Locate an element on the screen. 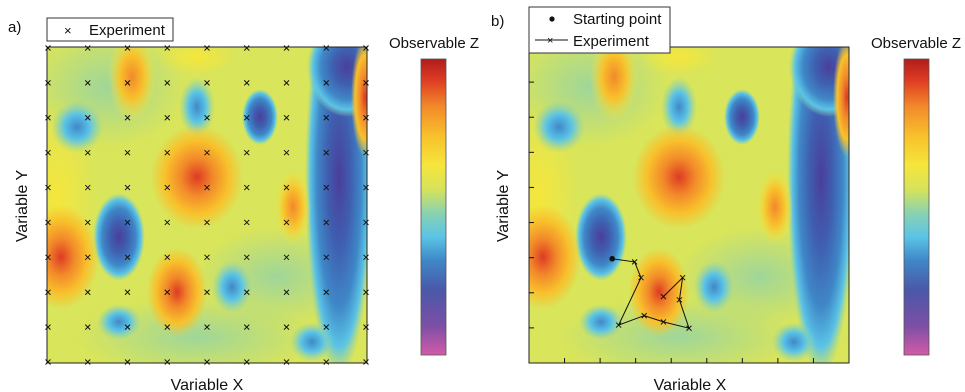 This screenshot has height=392, width=965. panel-a-colorbar-label: Observable Z is located at coordinates (434, 43).